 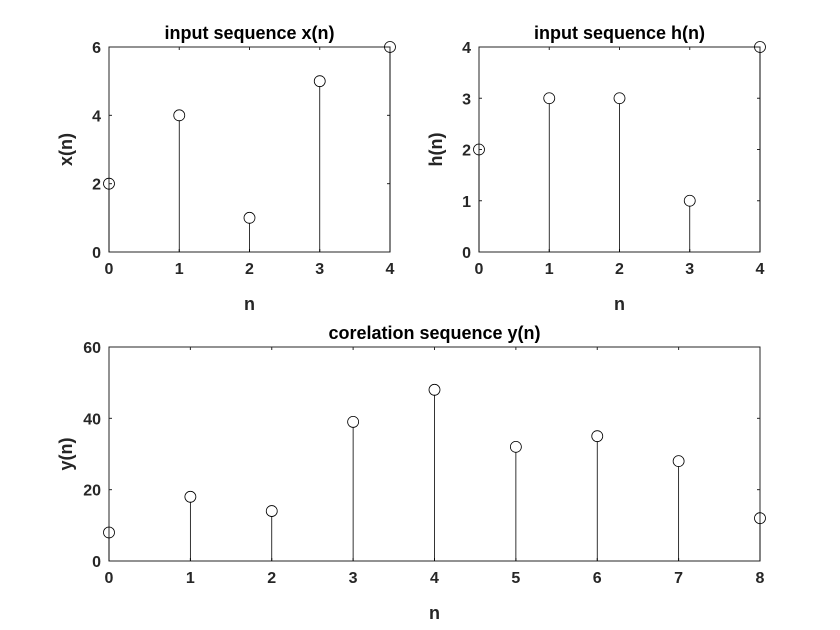 I want to click on y-axis-label: x(n), so click(x=66, y=149).